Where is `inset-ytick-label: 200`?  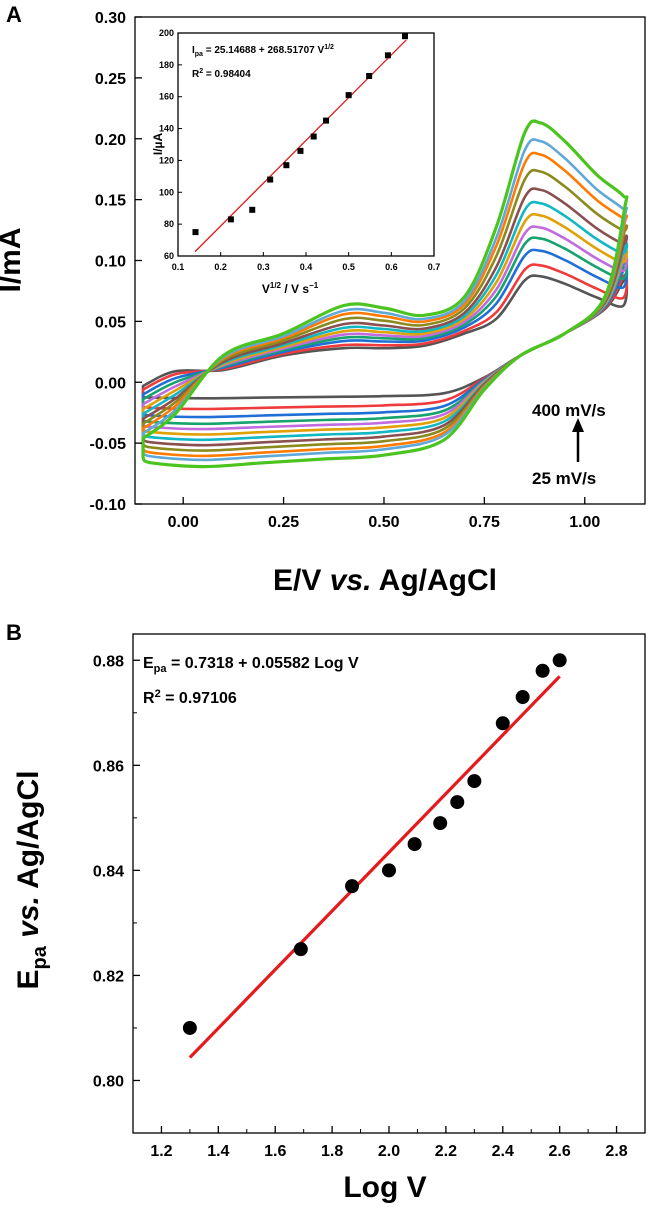
inset-ytick-label: 200 is located at coordinates (166, 33).